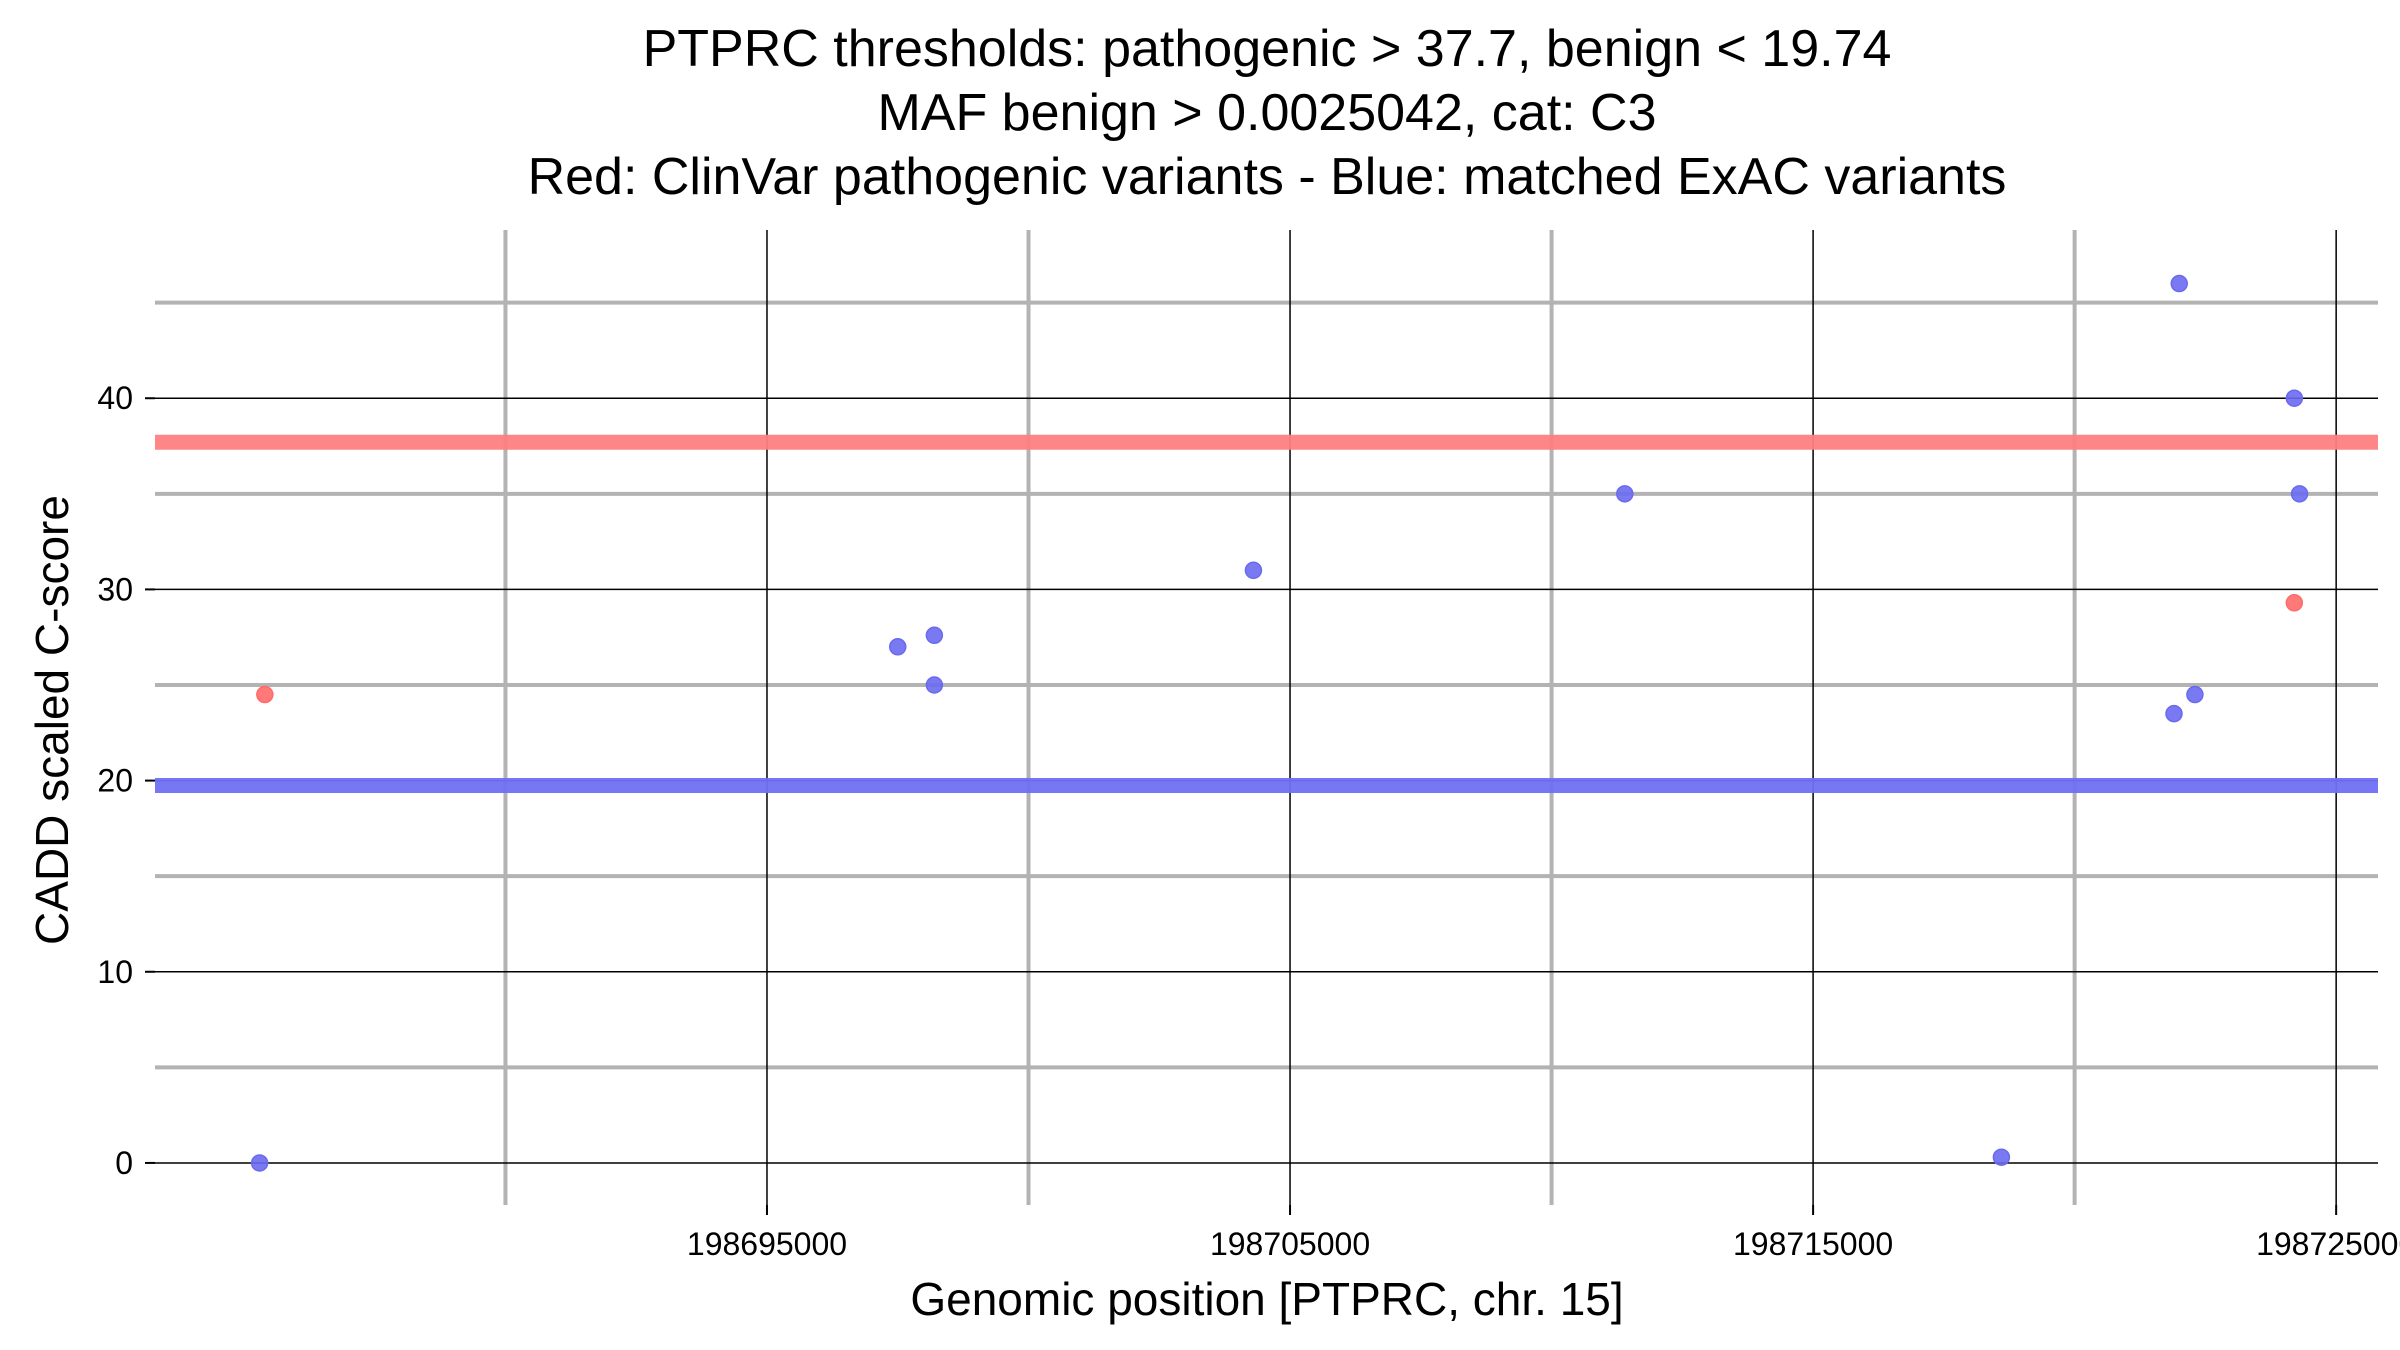 This screenshot has width=2400, height=1350. What do you see at coordinates (115, 589) in the screenshot?
I see `y-tick-label-3: 30` at bounding box center [115, 589].